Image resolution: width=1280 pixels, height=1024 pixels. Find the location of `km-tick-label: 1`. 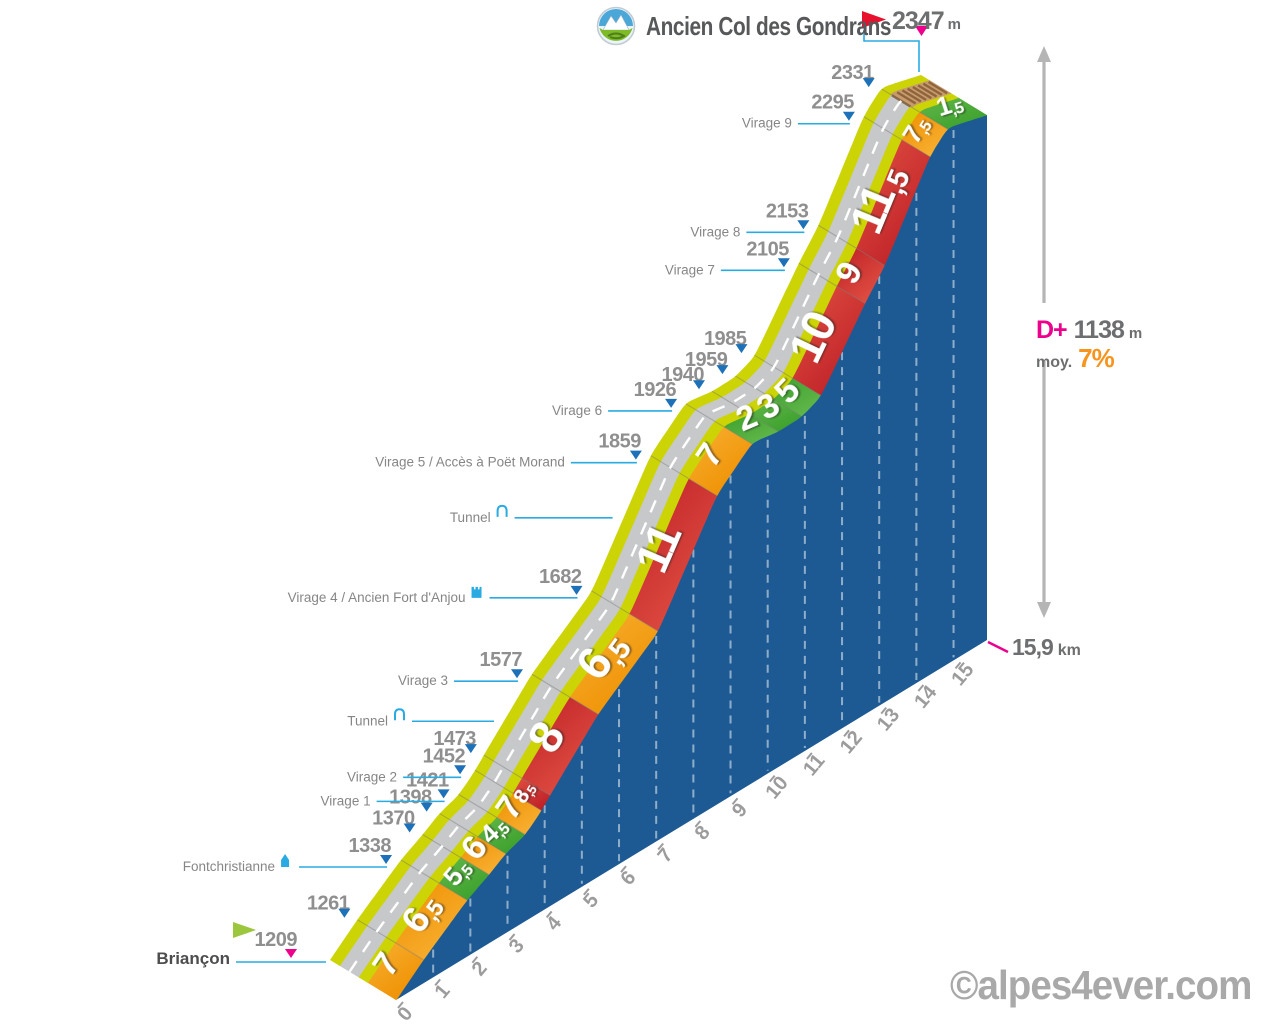

km-tick-label: 1 is located at coordinates (443, 991).